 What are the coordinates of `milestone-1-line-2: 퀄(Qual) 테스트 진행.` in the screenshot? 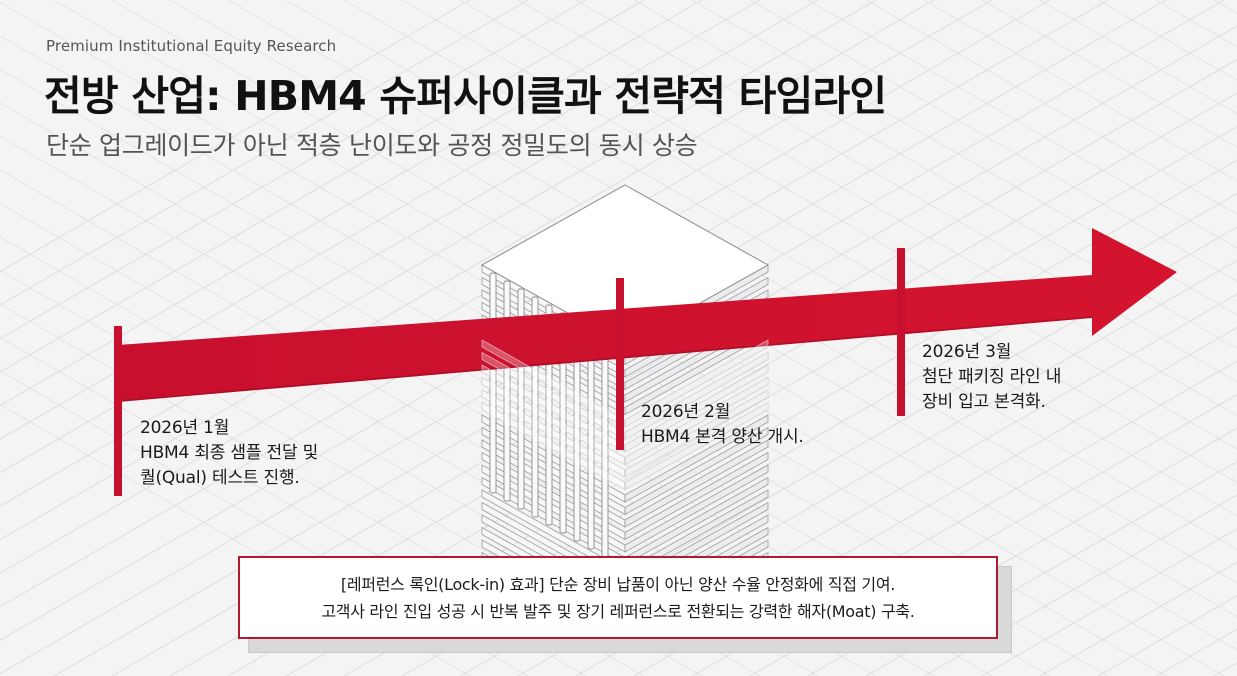 It's located at (220, 478).